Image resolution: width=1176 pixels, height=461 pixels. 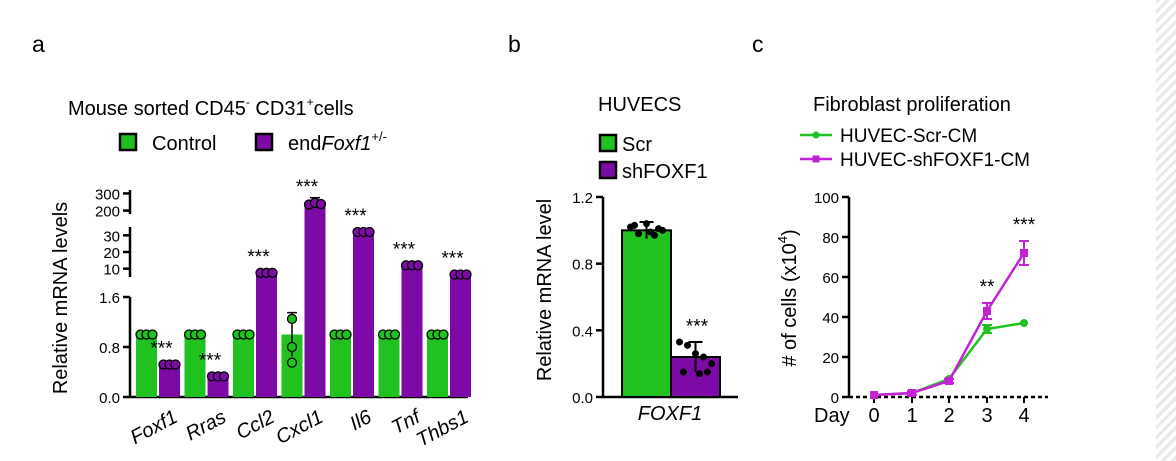 I want to click on y-tick-label: 100, so click(x=826, y=198).